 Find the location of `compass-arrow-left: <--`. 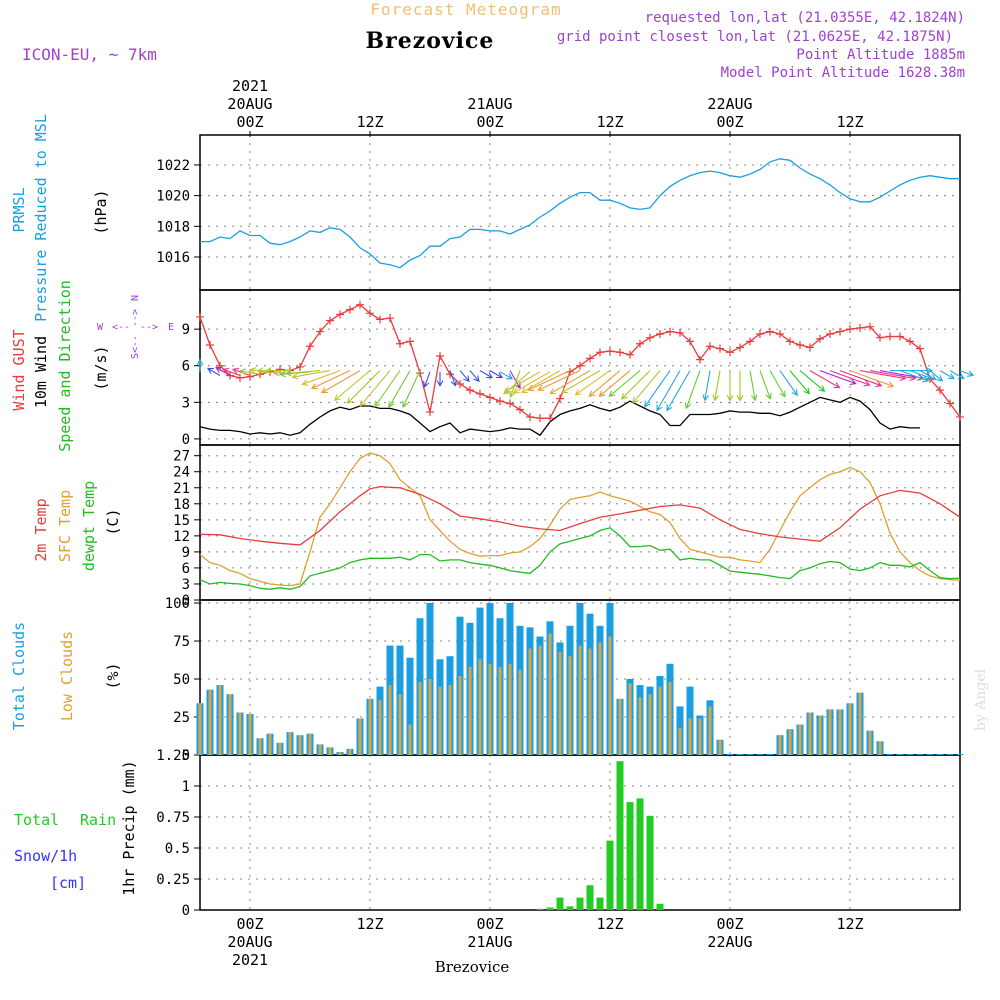

compass-arrow-left: <-- is located at coordinates (121, 327).